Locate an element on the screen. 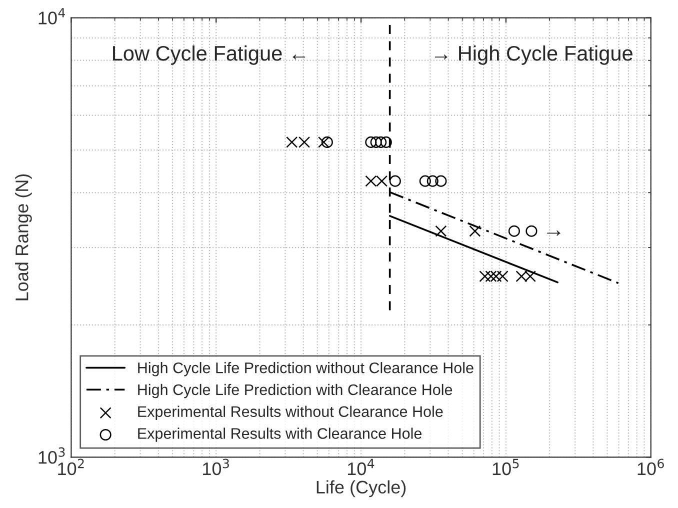 The image size is (678, 508). x-tick-label: 10$^{4}$ is located at coordinates (361, 467).